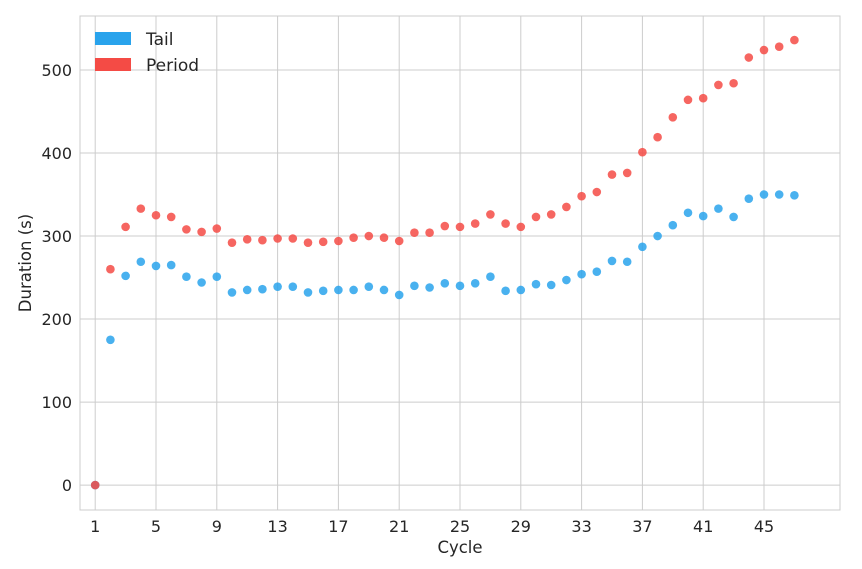 The image size is (862, 569). What do you see at coordinates (95, 526) in the screenshot?
I see `x-tick-label: 1` at bounding box center [95, 526].